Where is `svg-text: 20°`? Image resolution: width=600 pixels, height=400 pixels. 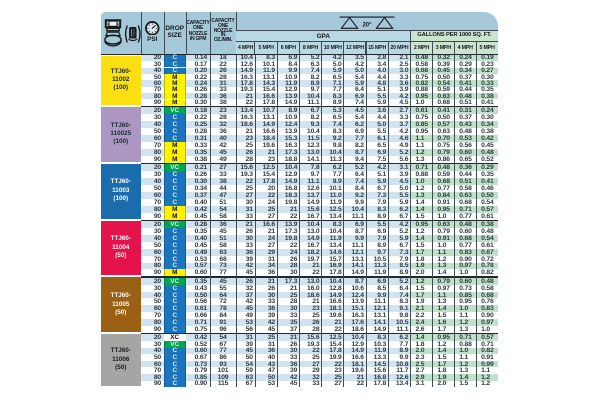
svg-text: 20° is located at coordinates (367, 25).